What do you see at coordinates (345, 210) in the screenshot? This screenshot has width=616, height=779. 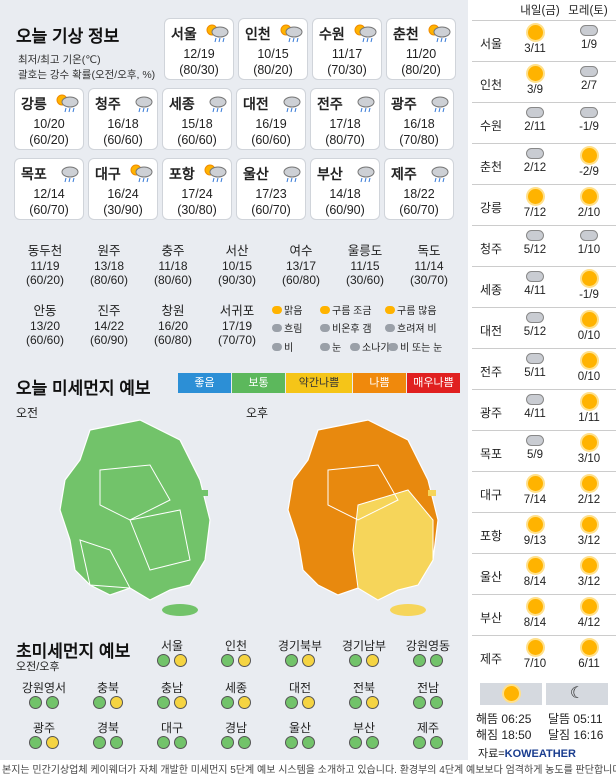 I see `city-prob: (60/90)` at bounding box center [345, 210].